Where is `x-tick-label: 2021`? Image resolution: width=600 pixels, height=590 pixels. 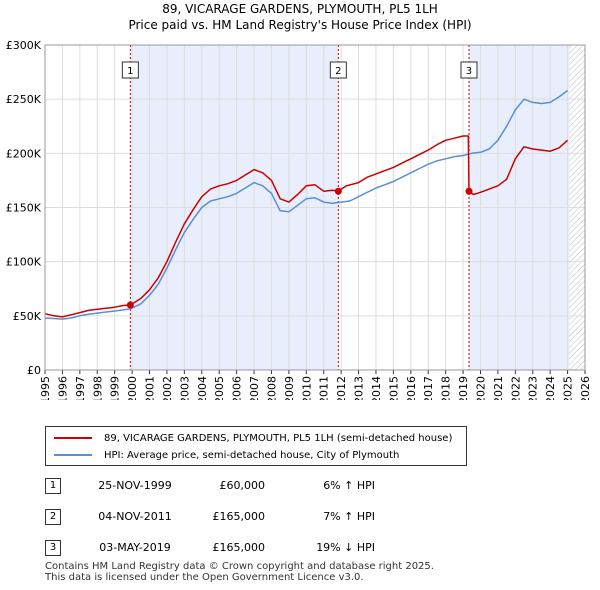 x-tick-label: 2021 is located at coordinates (498, 388).